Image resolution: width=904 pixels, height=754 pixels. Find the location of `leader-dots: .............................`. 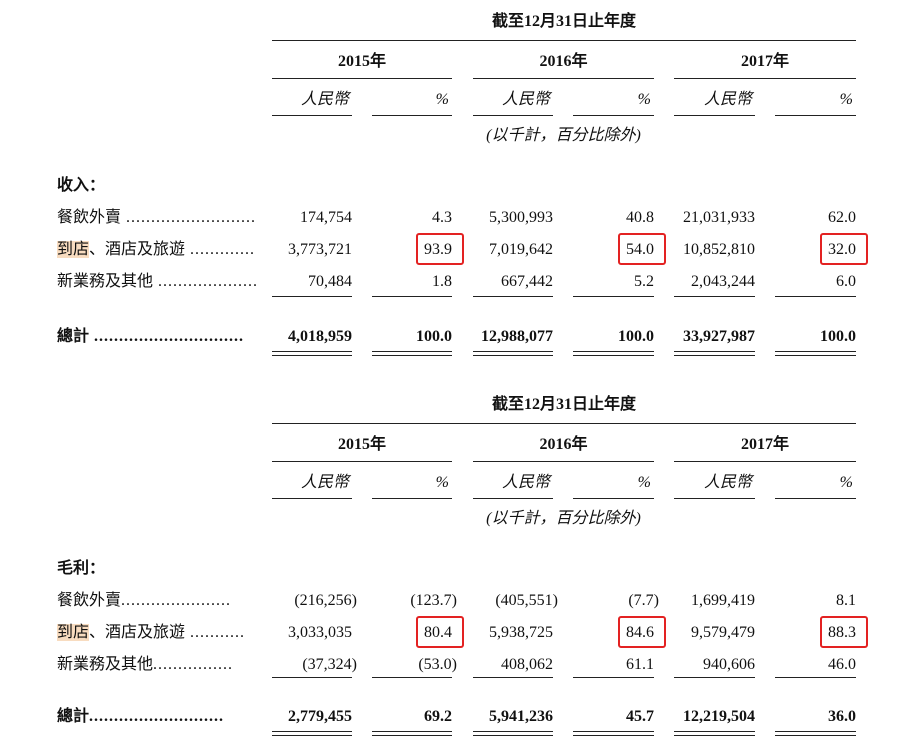

leader-dots: ............................. is located at coordinates (189, 217).